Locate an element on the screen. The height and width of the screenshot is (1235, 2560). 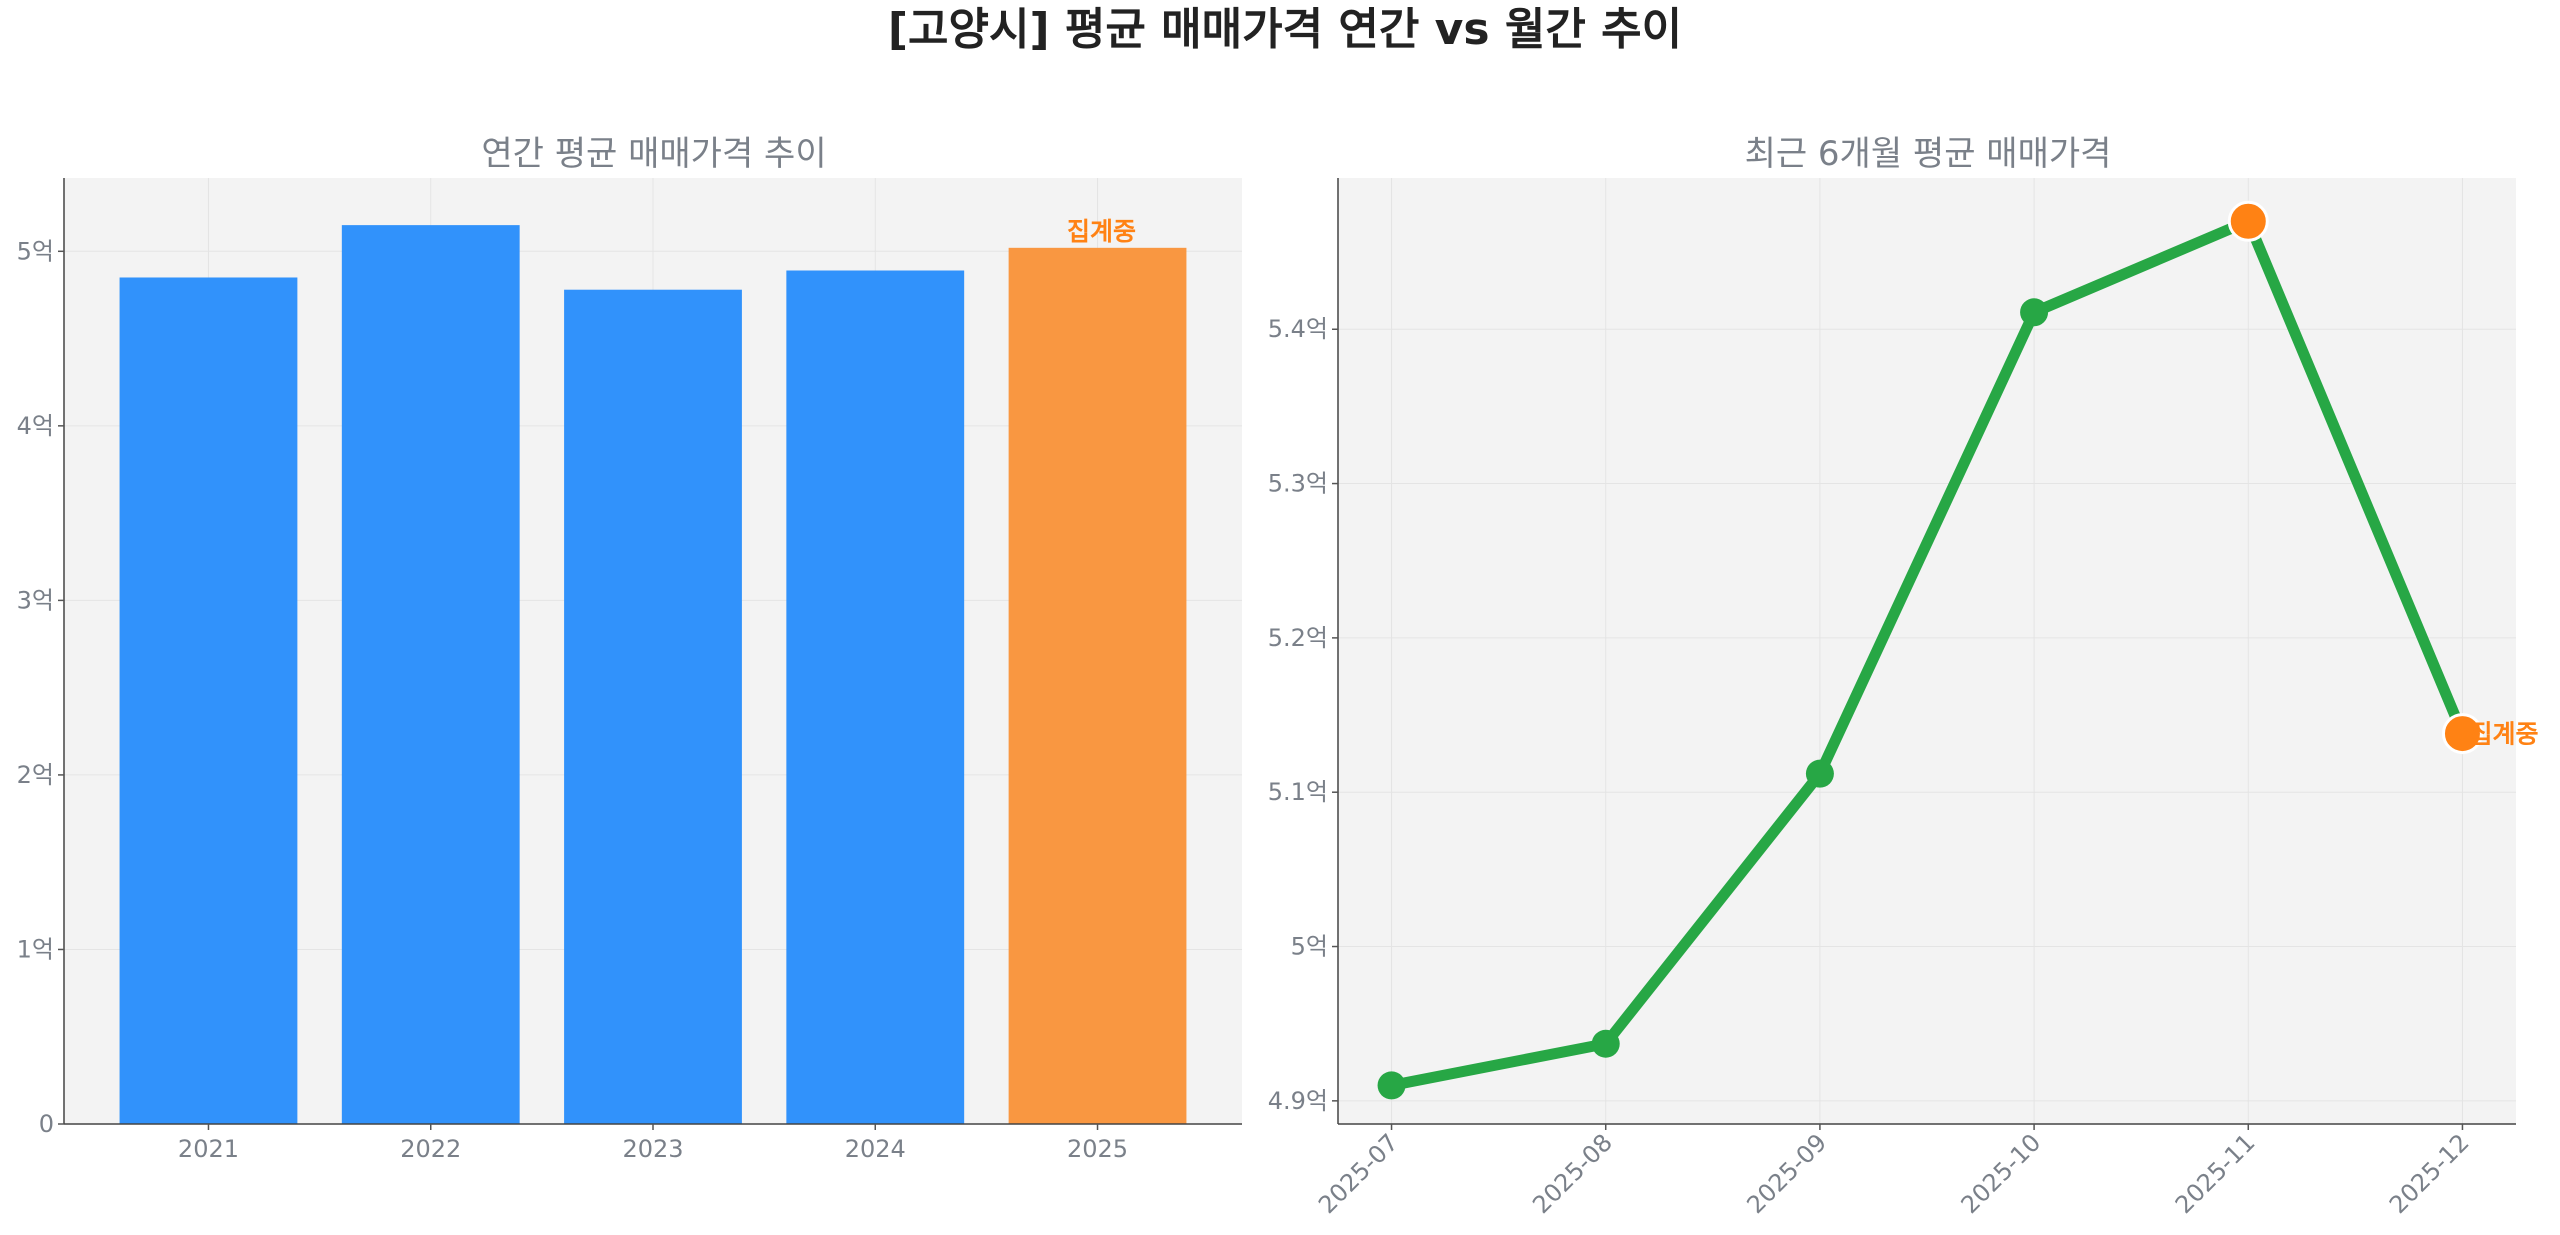
bar-xtick-label: 2024 is located at coordinates (875, 1149).